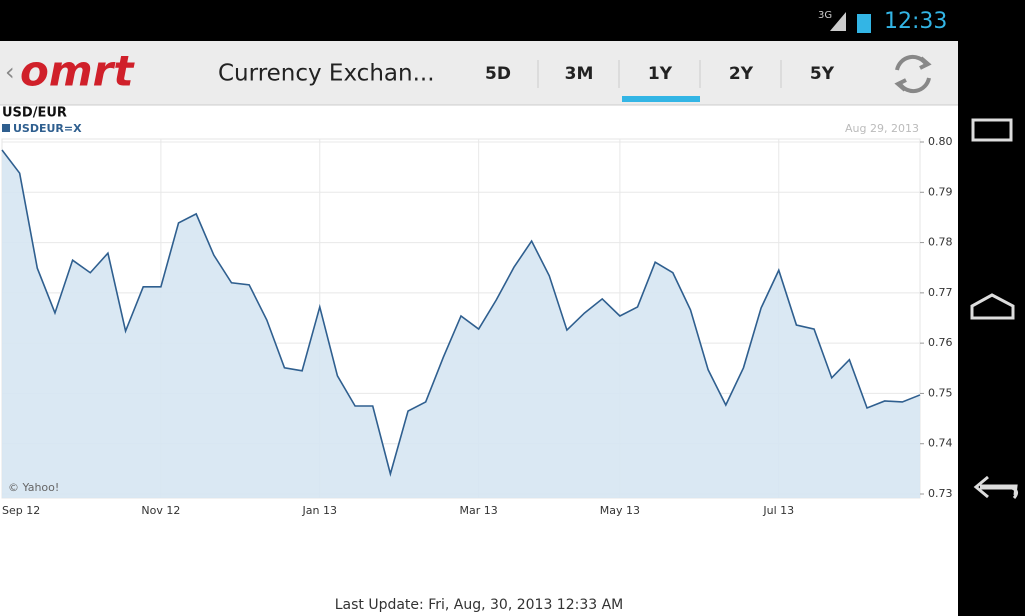 This screenshot has width=1025, height=616. I want to click on credit: © Yahoo!, so click(33, 487).